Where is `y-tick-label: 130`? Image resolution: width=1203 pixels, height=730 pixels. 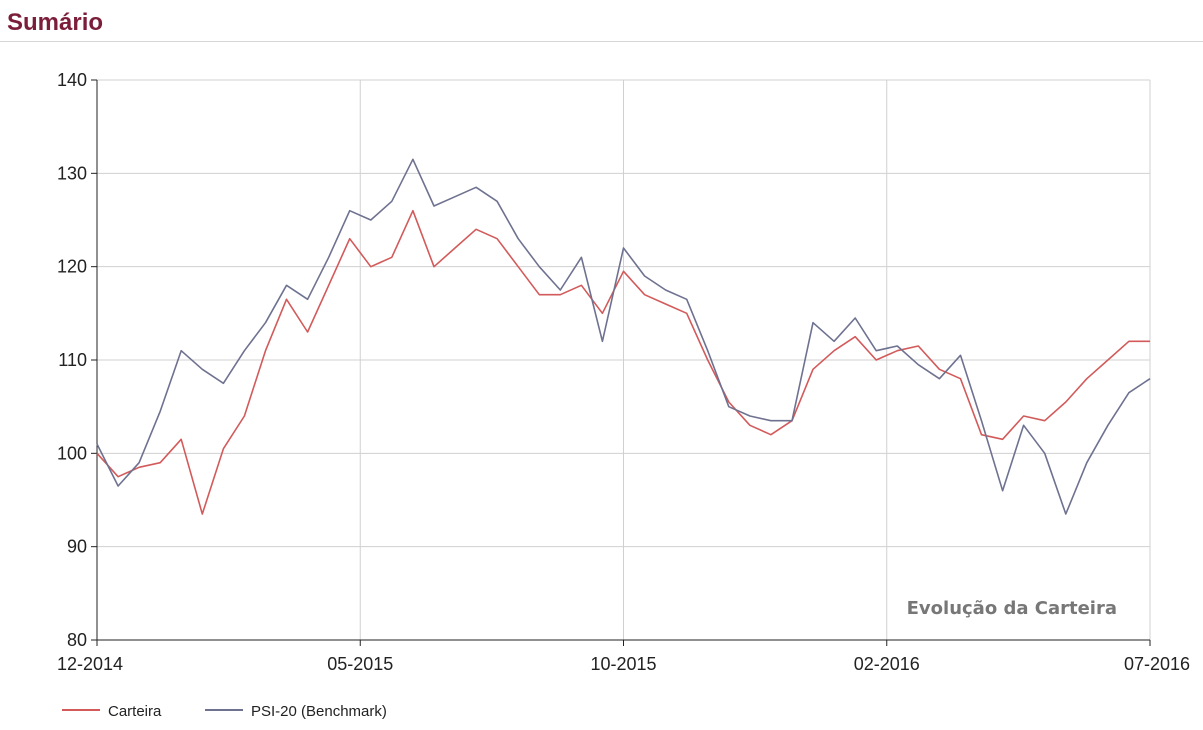 y-tick-label: 130 is located at coordinates (72, 173).